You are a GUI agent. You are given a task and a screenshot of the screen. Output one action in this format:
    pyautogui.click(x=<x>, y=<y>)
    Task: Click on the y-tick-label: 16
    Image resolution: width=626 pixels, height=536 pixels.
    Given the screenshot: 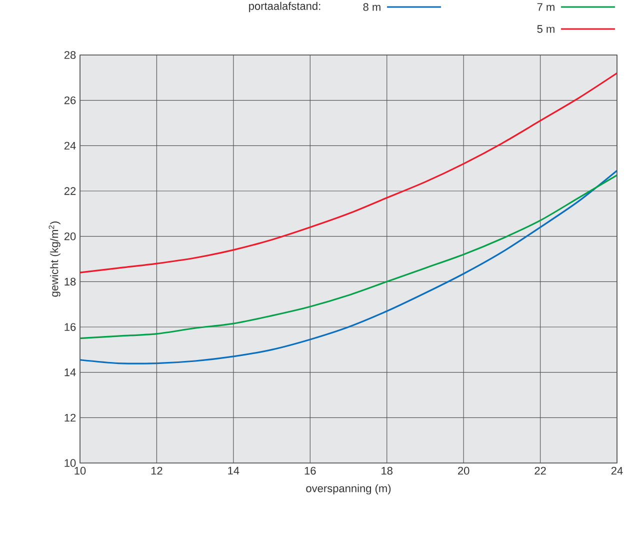 What is the action you would take?
    pyautogui.click(x=70, y=327)
    